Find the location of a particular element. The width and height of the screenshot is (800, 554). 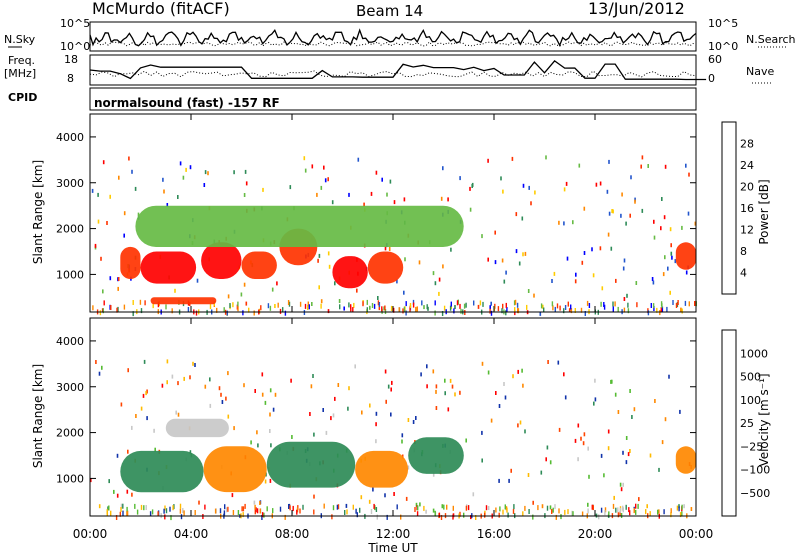

freq-panel: Freq. [MHz] 18 8 60 0 Nave is located at coordinates (389, 69).